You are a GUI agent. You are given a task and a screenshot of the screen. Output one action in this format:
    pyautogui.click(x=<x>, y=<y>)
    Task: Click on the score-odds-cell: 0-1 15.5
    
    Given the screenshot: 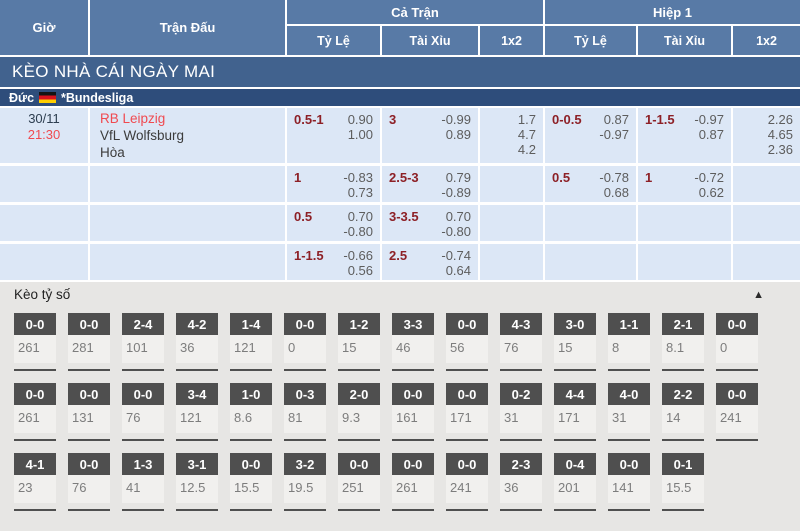 What is the action you would take?
    pyautogui.click(x=683, y=482)
    